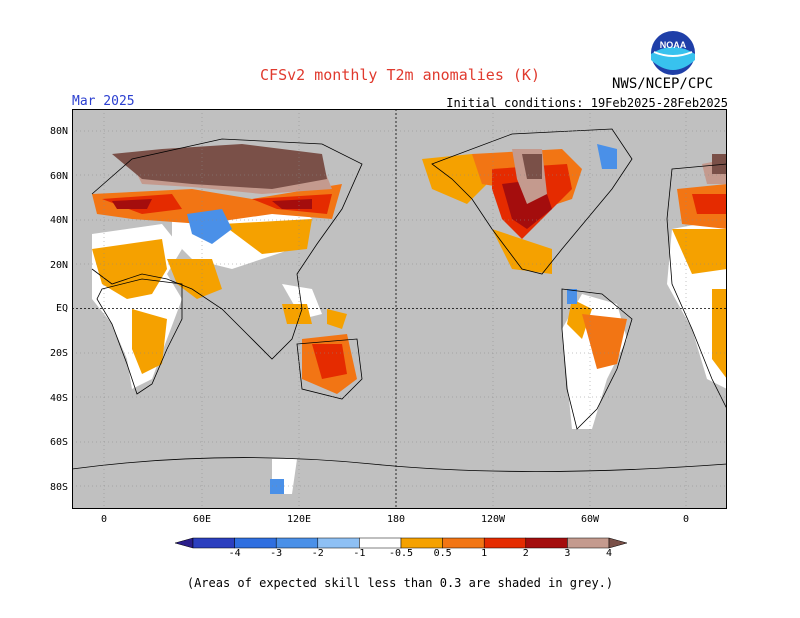  I want to click on initial-conditions: Initial conditions: 19Feb2025-28Feb2025, so click(587, 103).